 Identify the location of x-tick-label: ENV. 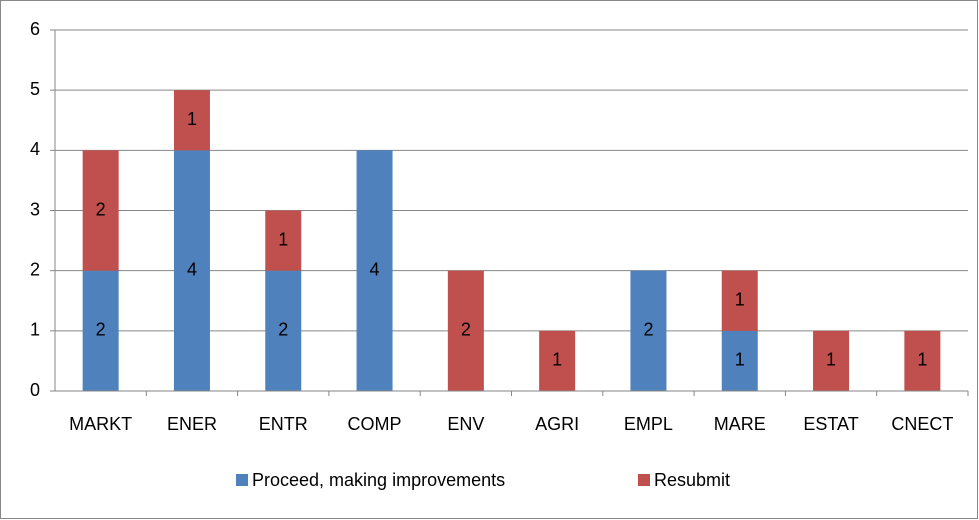
(465, 424).